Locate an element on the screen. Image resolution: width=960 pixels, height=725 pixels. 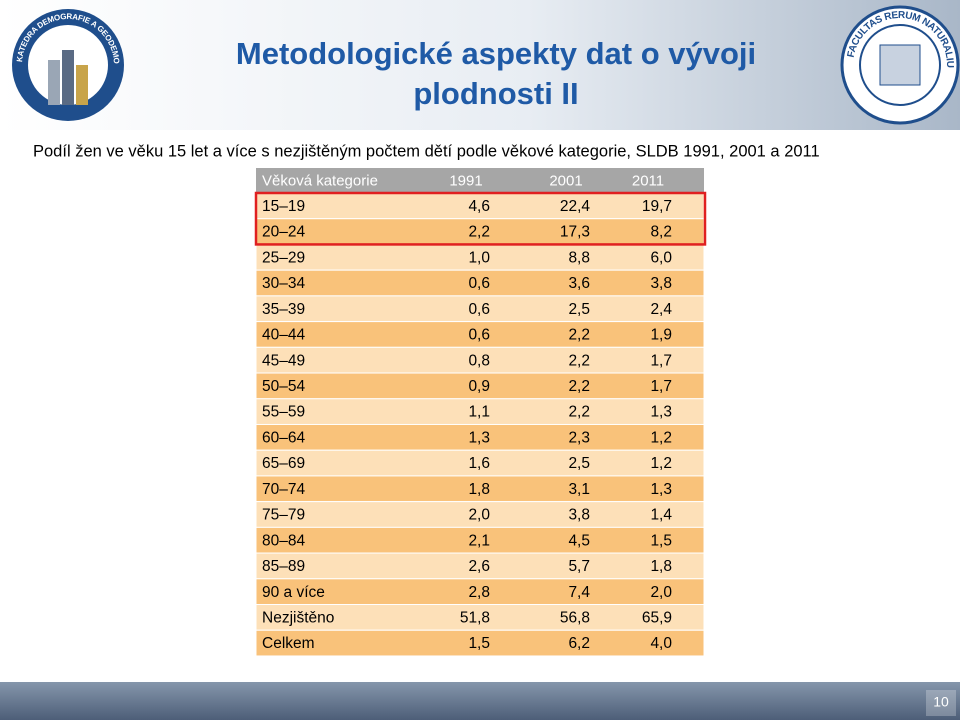
table-cell: 22,4 is located at coordinates (575, 206).